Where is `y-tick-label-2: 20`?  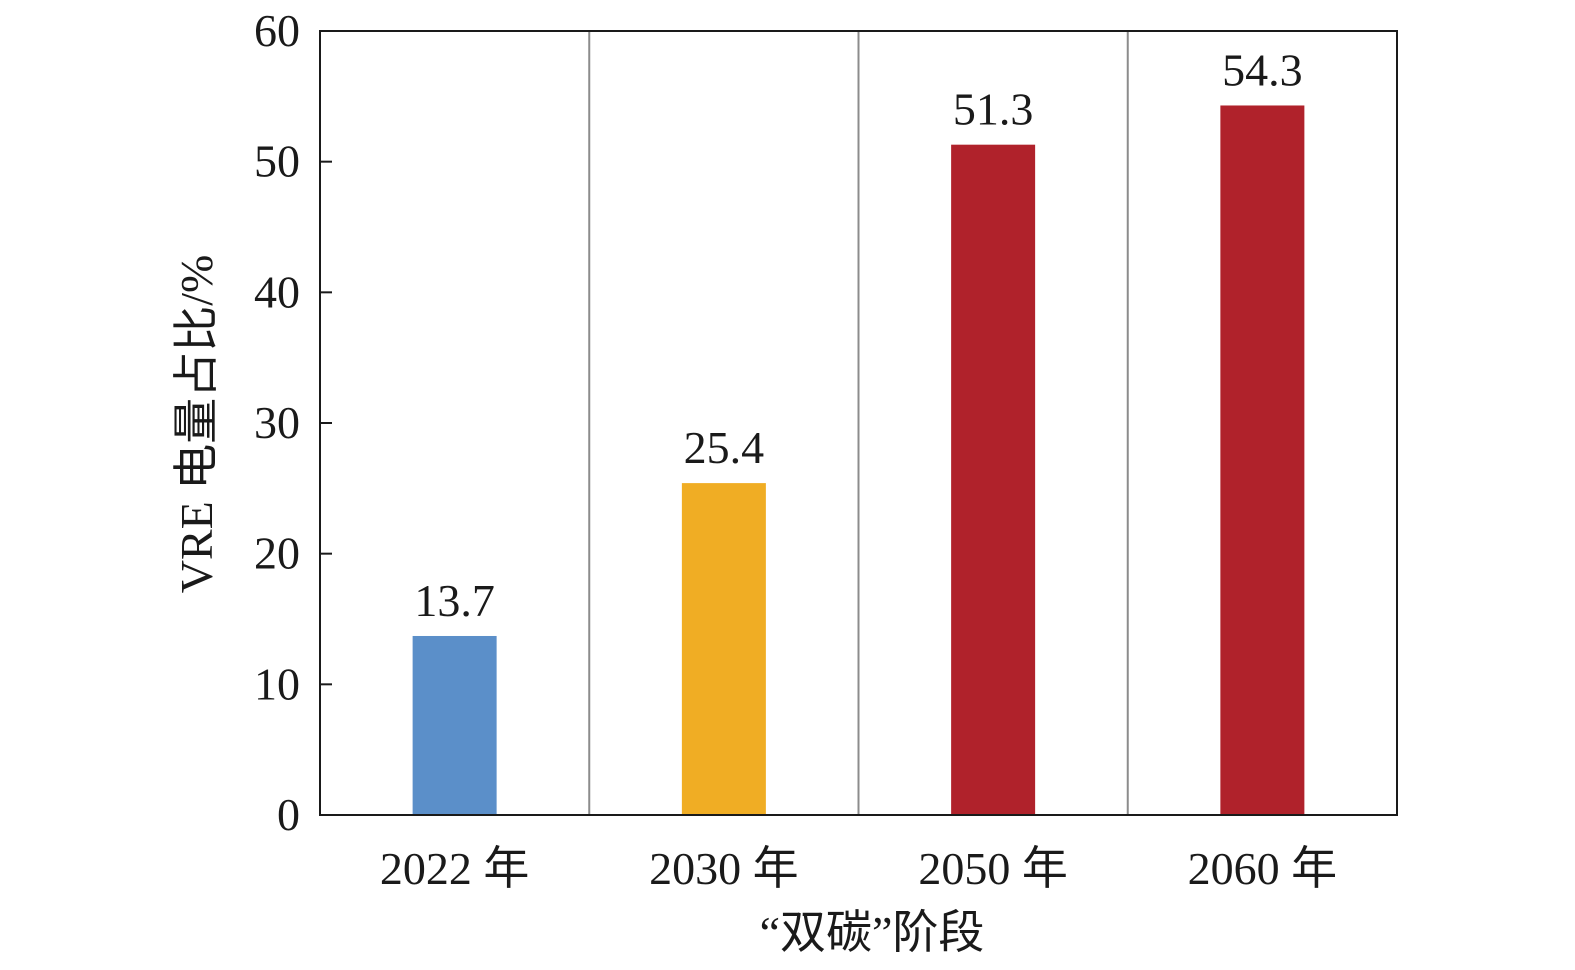
y-tick-label-2: 20 is located at coordinates (277, 553).